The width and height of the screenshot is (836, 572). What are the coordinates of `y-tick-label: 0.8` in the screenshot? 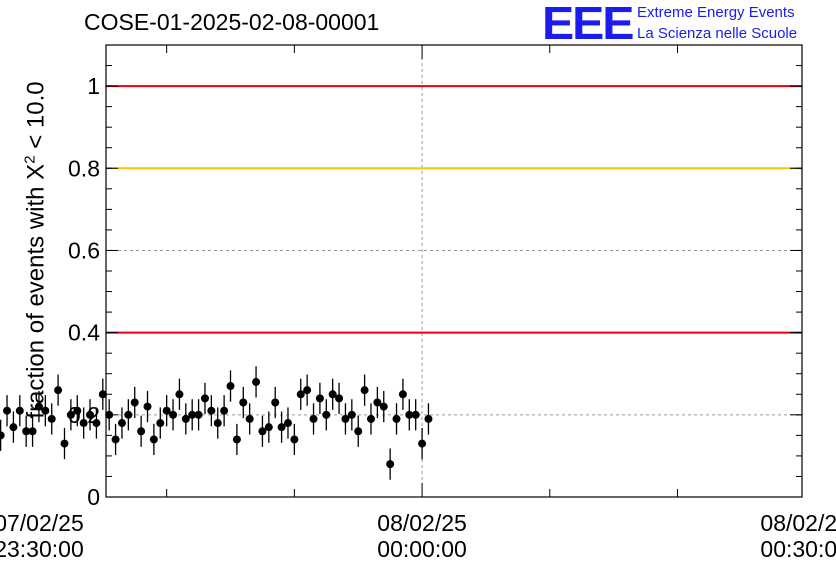 It's located at (84, 168).